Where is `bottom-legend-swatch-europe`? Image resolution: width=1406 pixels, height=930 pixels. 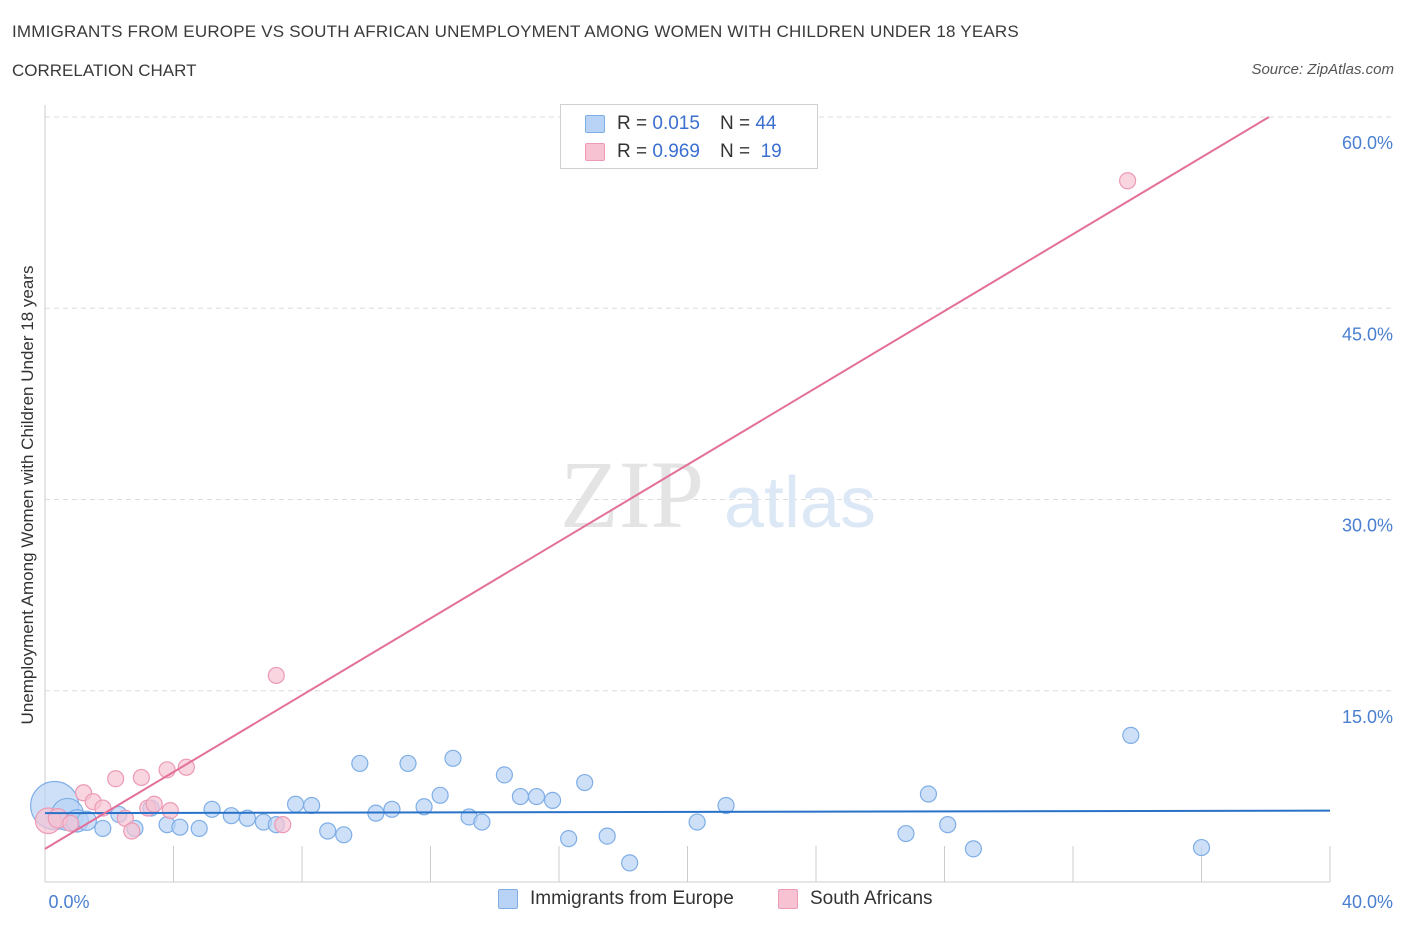 bottom-legend-swatch-europe is located at coordinates (508, 899).